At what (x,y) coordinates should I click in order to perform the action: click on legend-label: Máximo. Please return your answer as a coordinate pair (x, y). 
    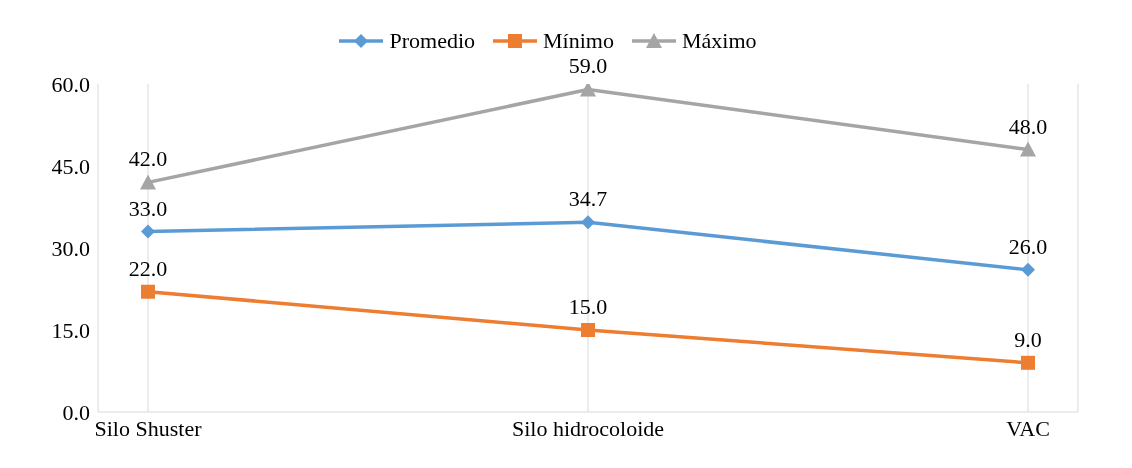
    Looking at the image, I should click on (719, 41).